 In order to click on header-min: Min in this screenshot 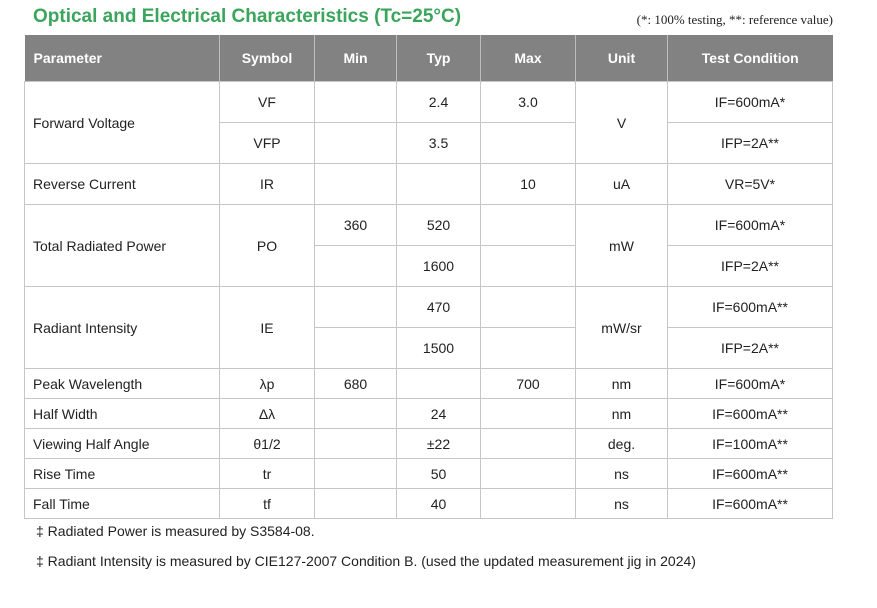, I will do `click(355, 58)`.